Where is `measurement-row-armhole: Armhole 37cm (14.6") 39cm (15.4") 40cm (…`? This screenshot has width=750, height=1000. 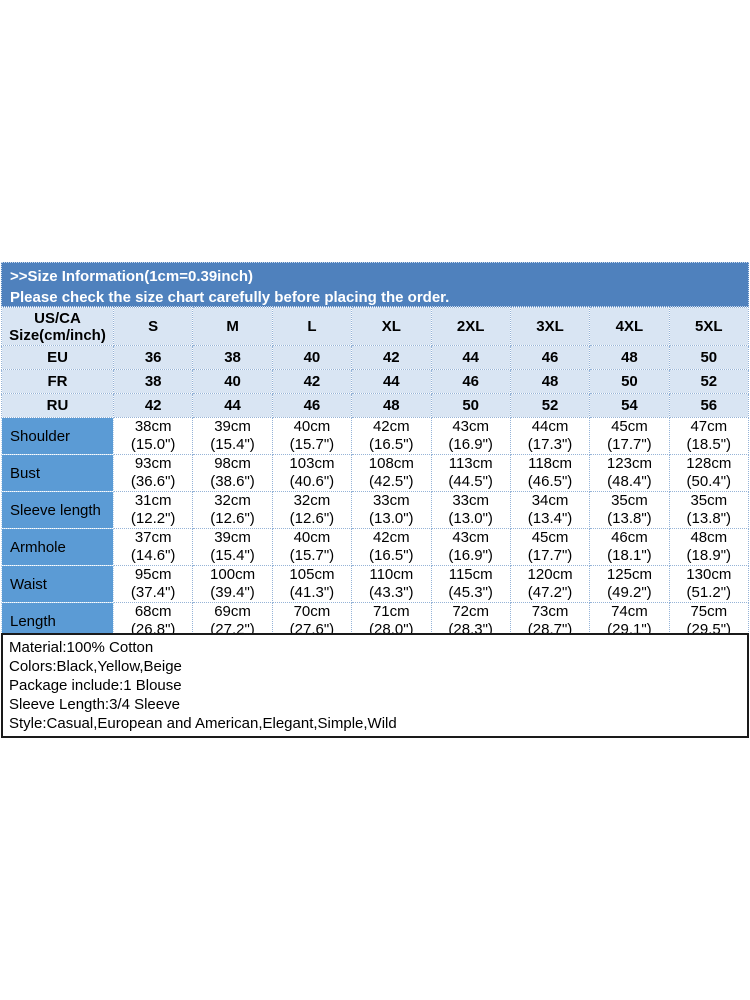 measurement-row-armhole: Armhole 37cm (14.6") 39cm (15.4") 40cm (… is located at coordinates (375, 547).